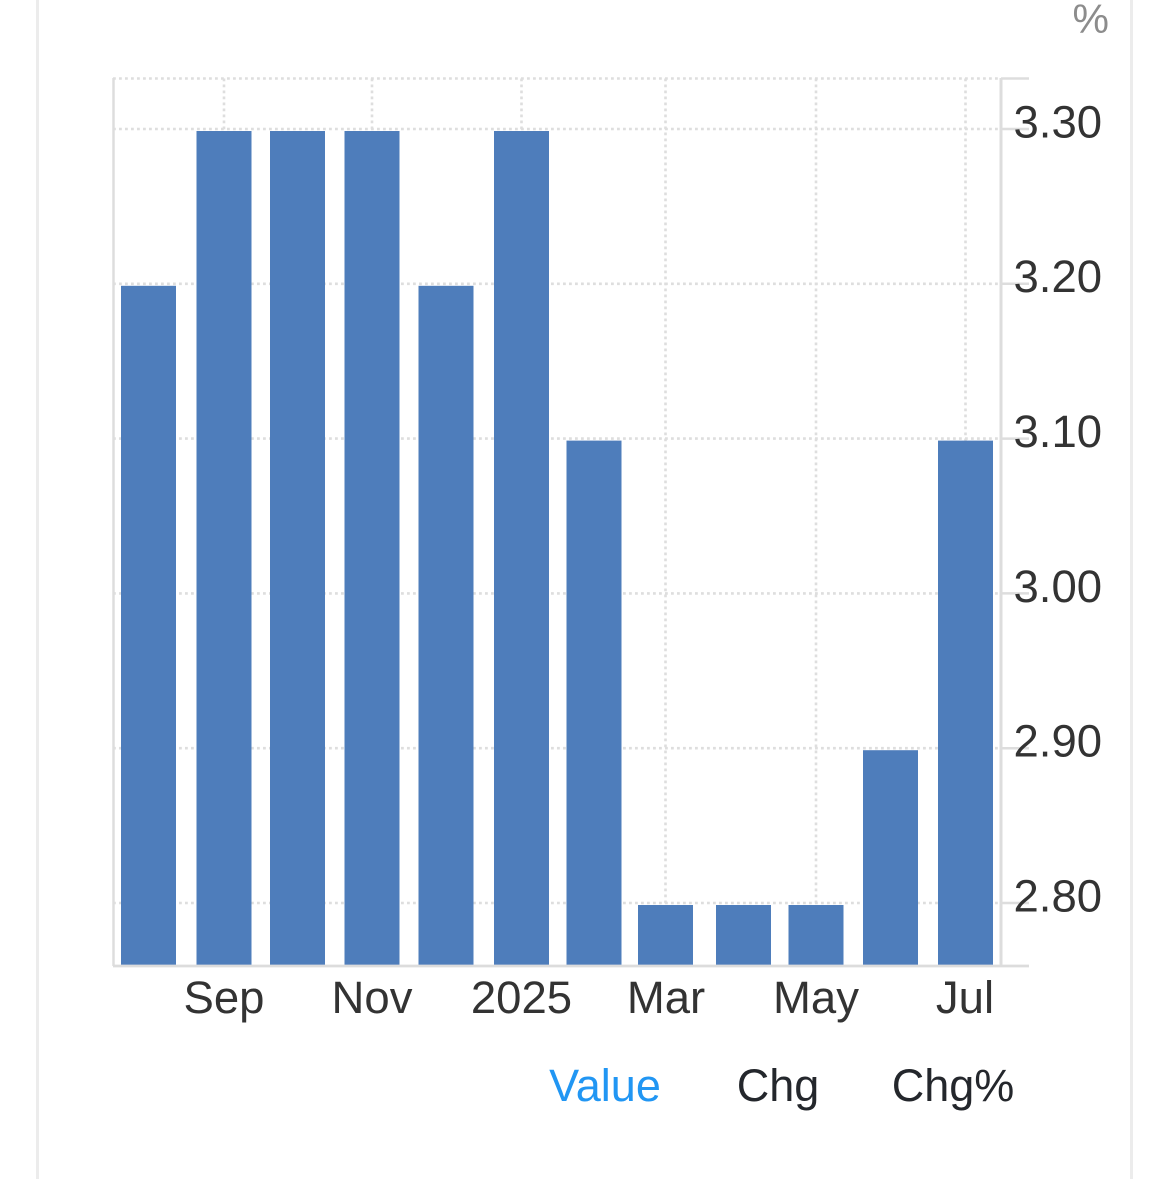  What do you see at coordinates (605, 1085) in the screenshot?
I see `svg-text: Value` at bounding box center [605, 1085].